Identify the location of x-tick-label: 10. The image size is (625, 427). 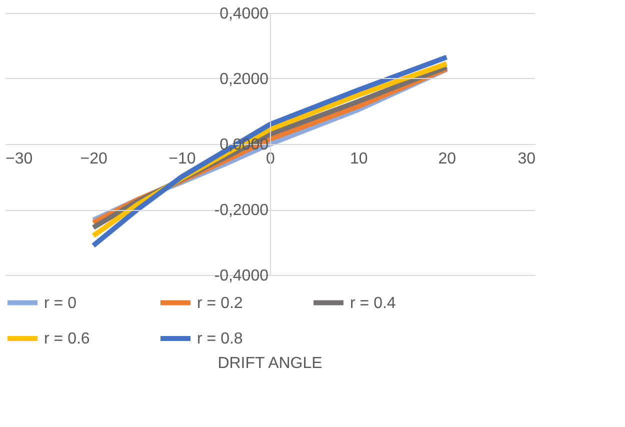
(359, 159).